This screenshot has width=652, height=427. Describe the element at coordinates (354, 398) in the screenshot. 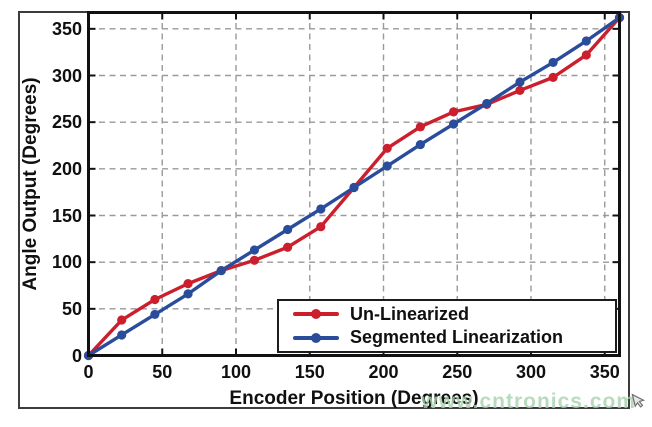

I see `x-axis-title: Encoder Position (Degrees)` at that location.